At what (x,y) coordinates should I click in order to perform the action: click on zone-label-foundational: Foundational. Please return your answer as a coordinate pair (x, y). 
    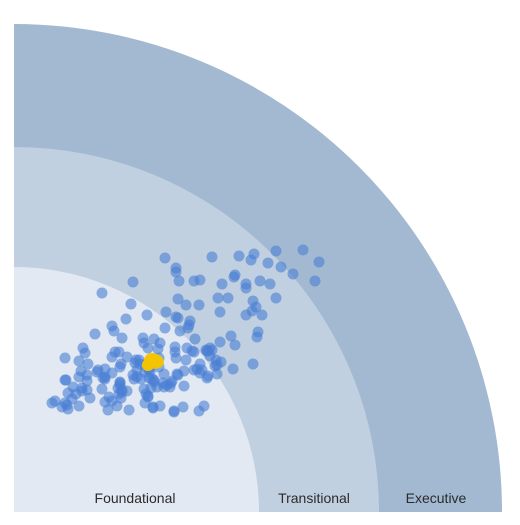
    Looking at the image, I should click on (135, 498).